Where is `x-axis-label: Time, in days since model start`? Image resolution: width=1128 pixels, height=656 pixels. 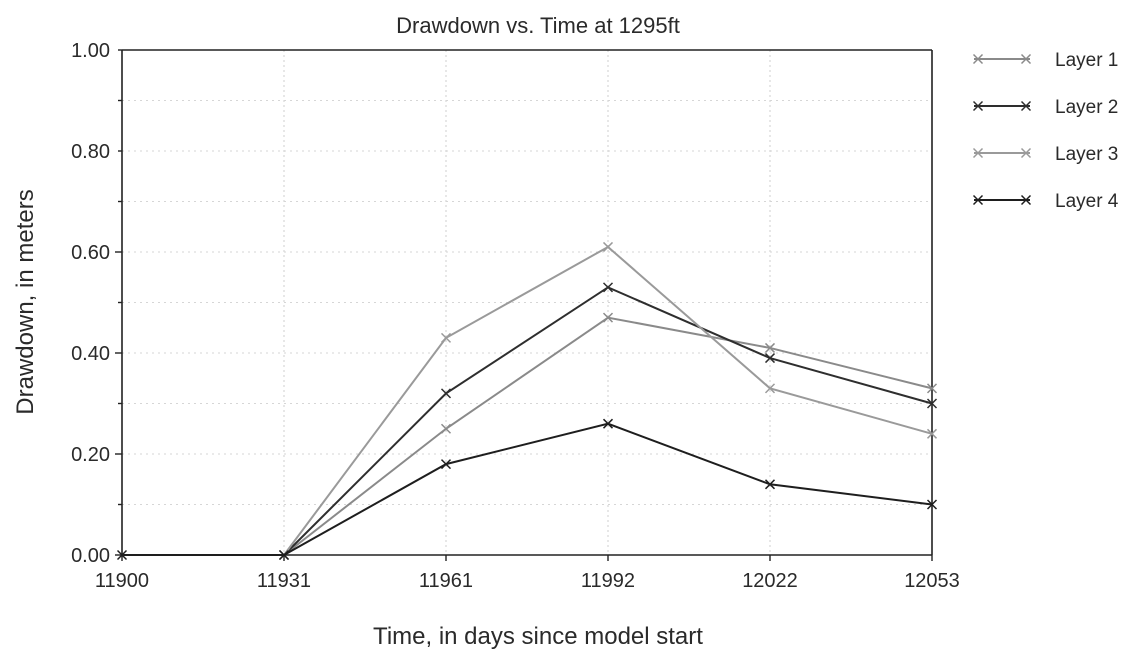
x-axis-label: Time, in days since model start is located at coordinates (538, 636).